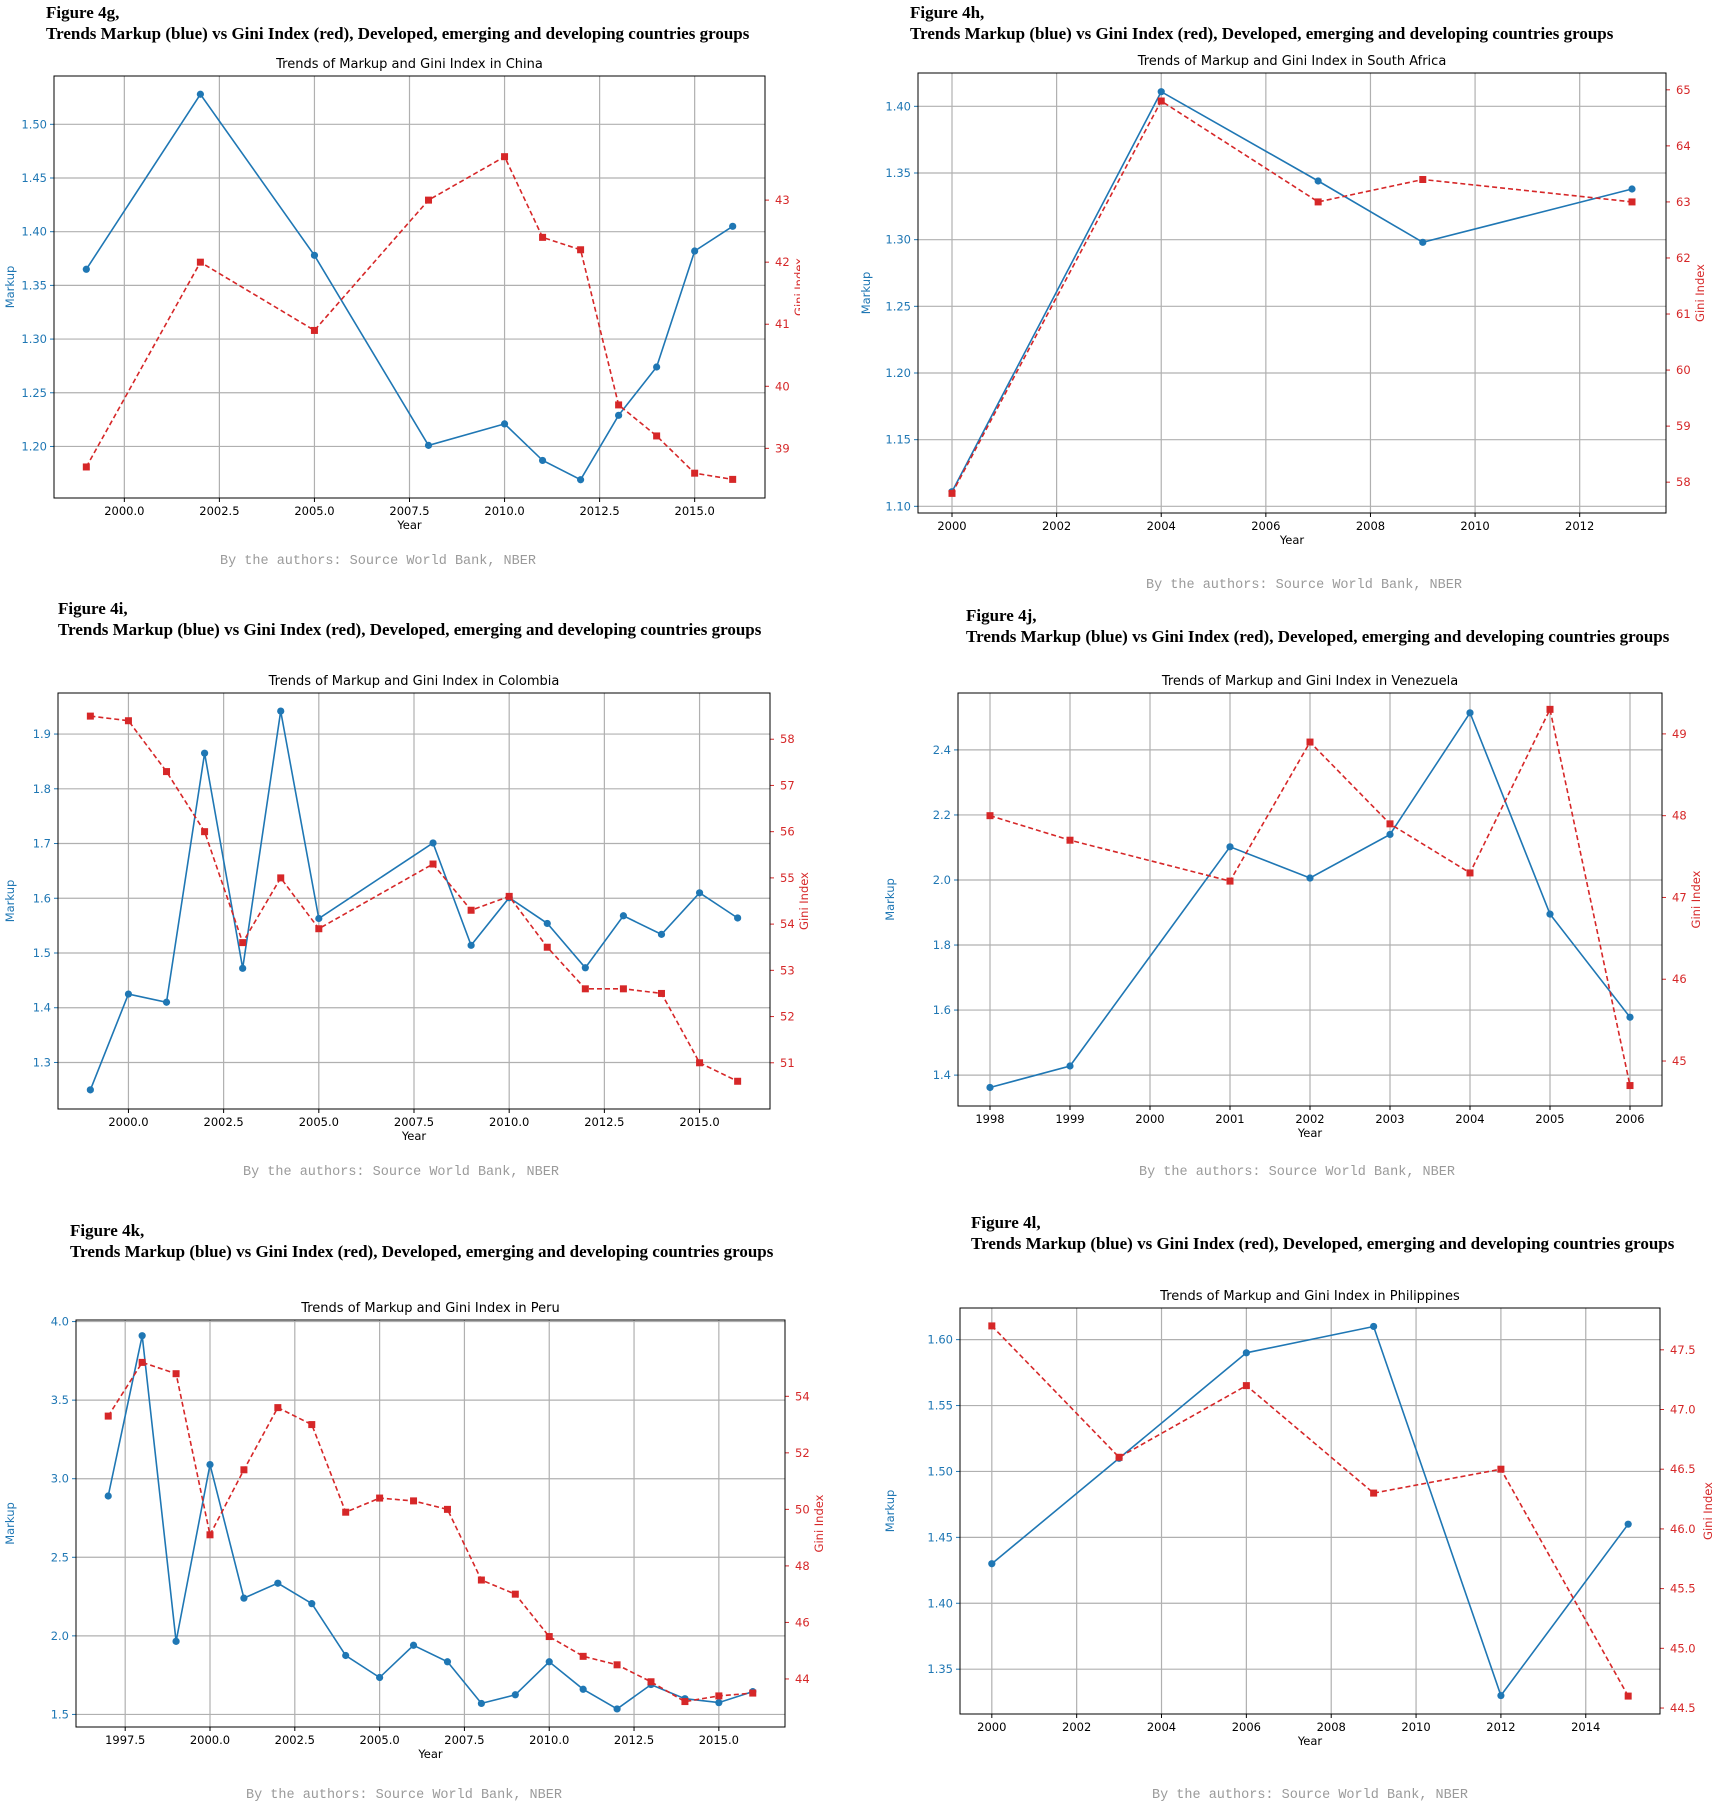 Image resolution: width=1713 pixels, height=1812 pixels. I want to click on y2-tick-label: 54, so click(802, 1396).